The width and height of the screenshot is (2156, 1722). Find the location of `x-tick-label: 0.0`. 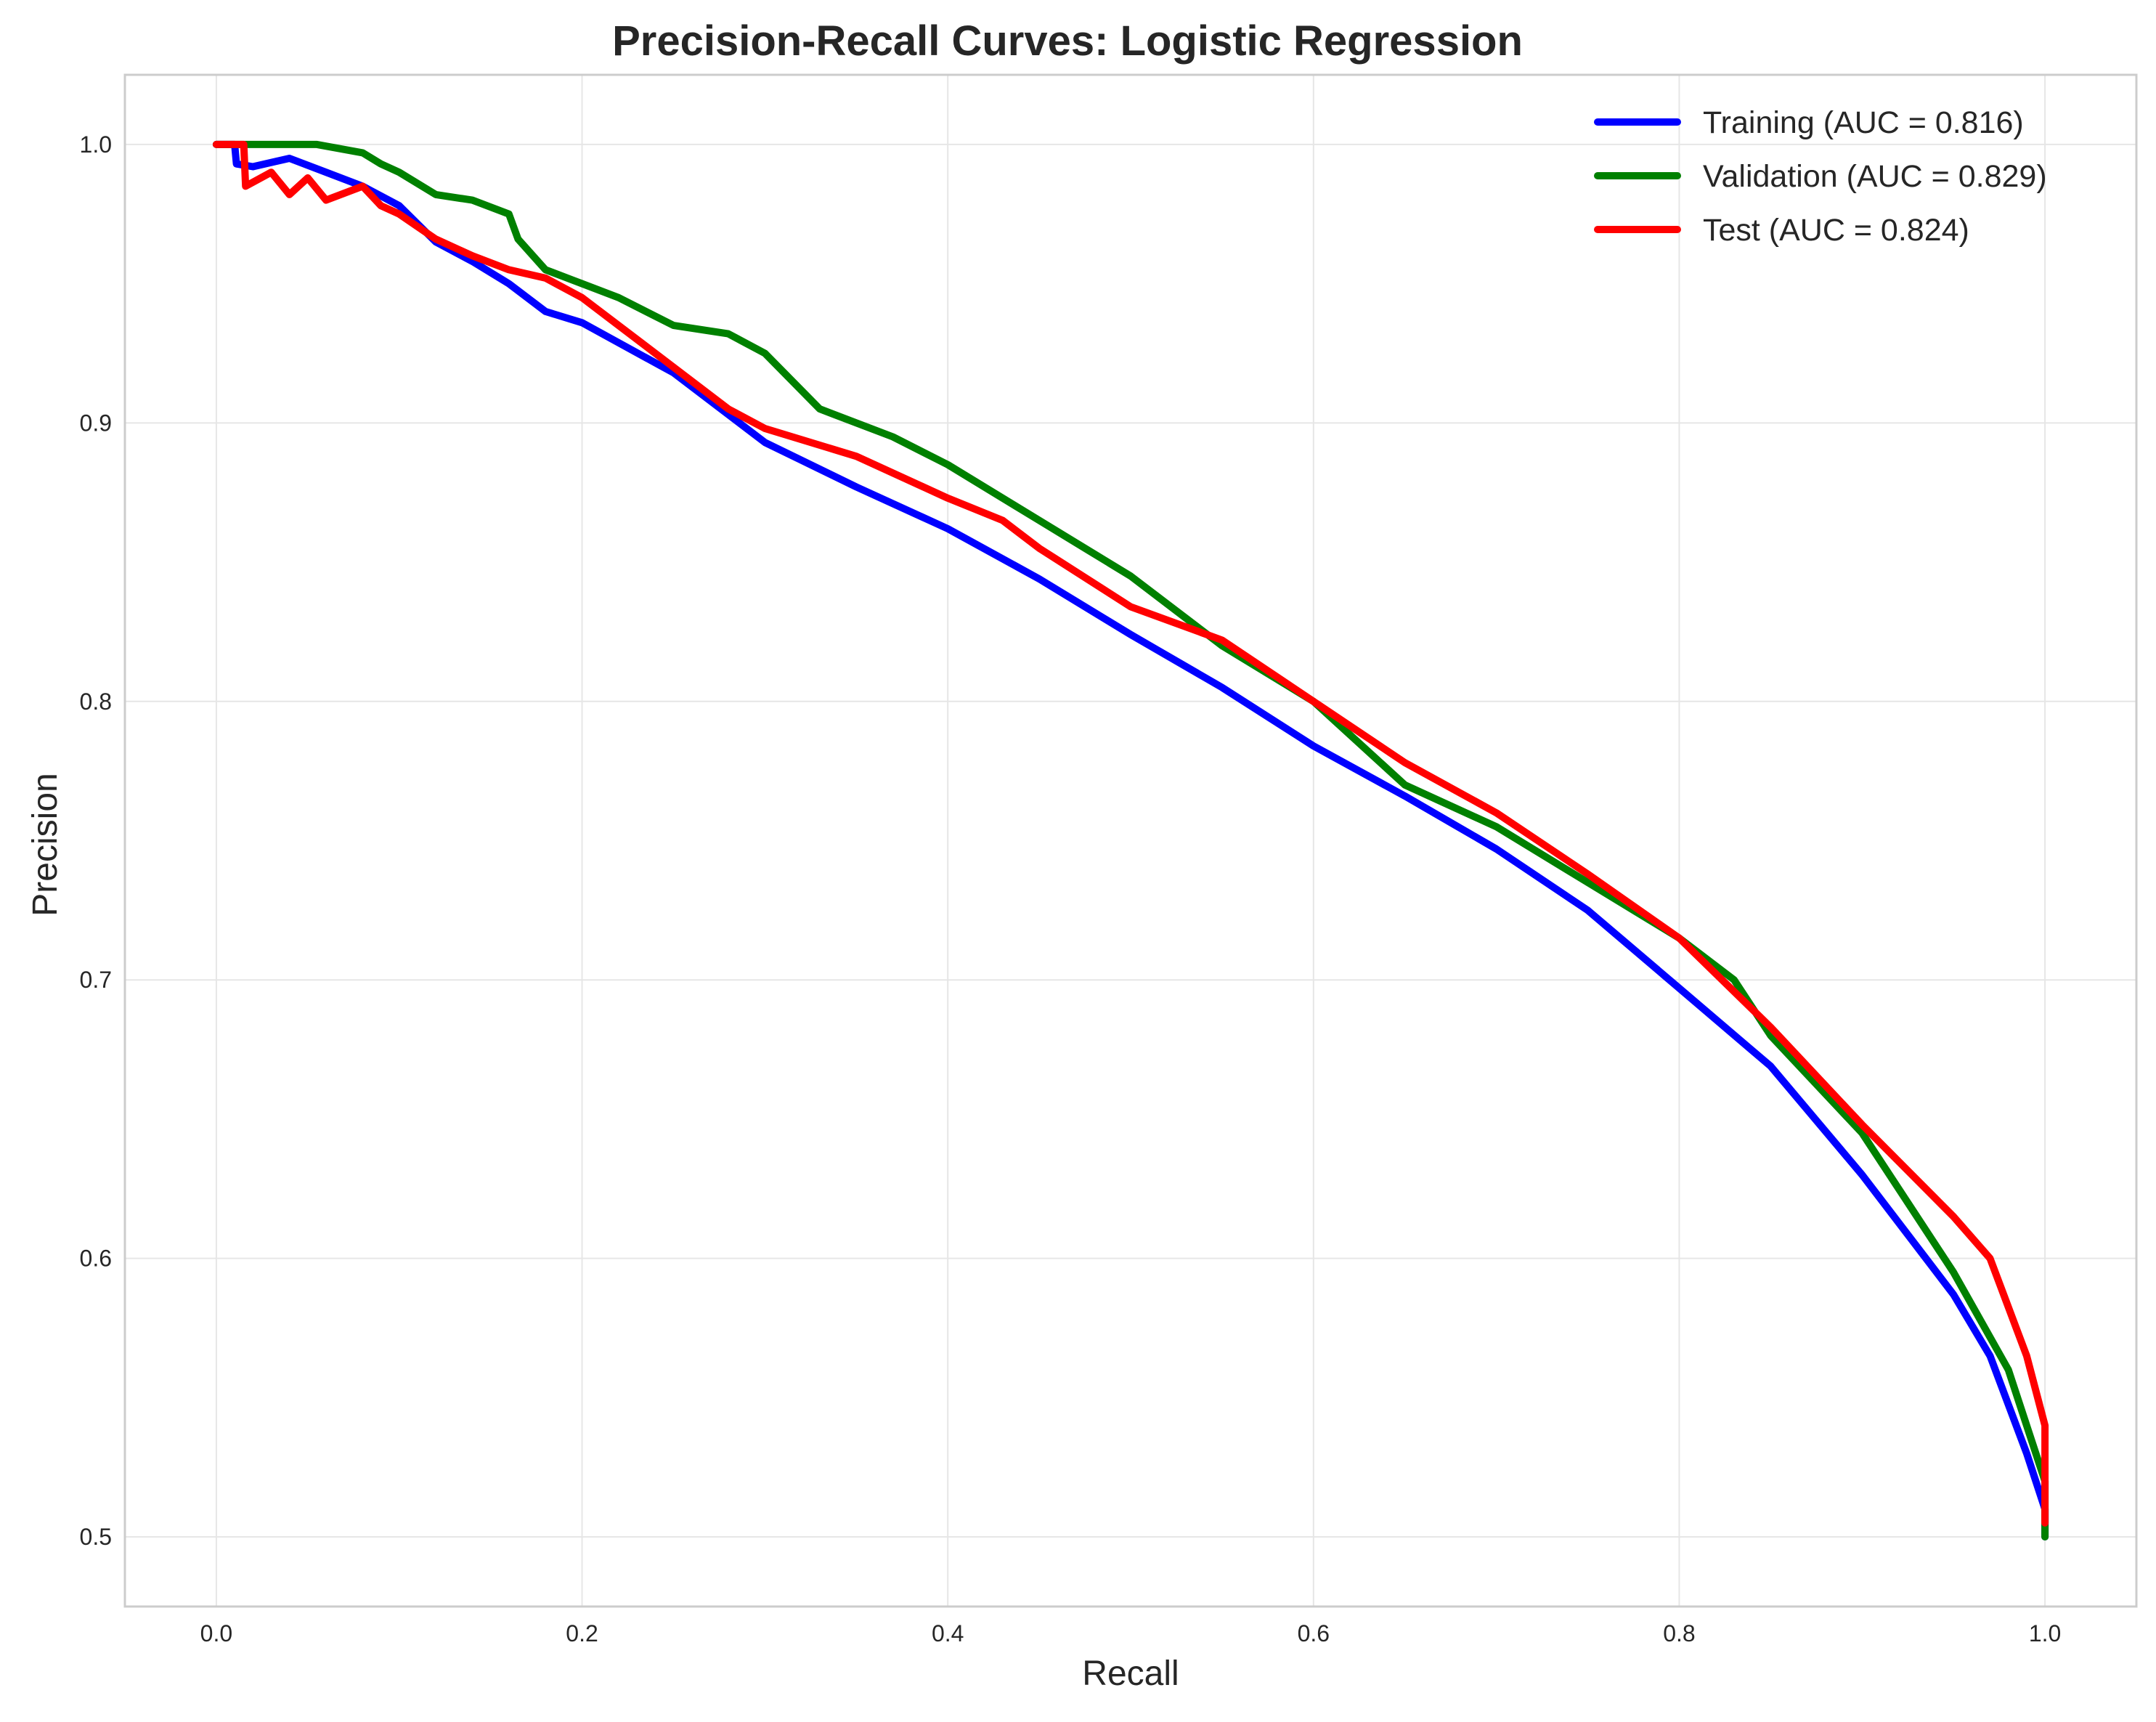

x-tick-label: 0.0 is located at coordinates (216, 1633).